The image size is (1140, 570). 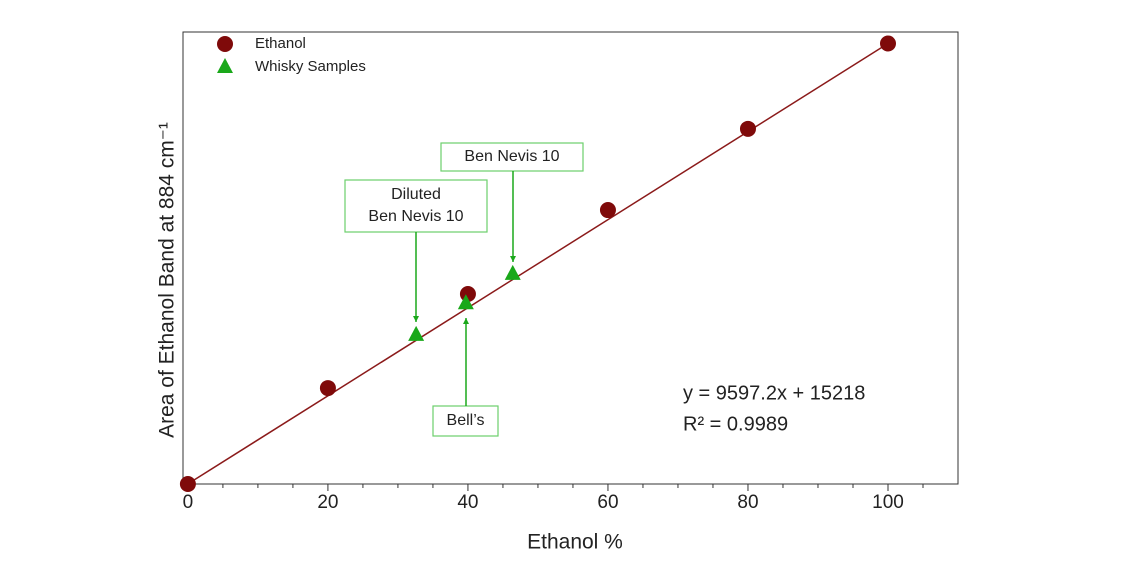 I want to click on y-axis-label: Area of Ethanol Band at 884 cm⁻¹, so click(x=167, y=280).